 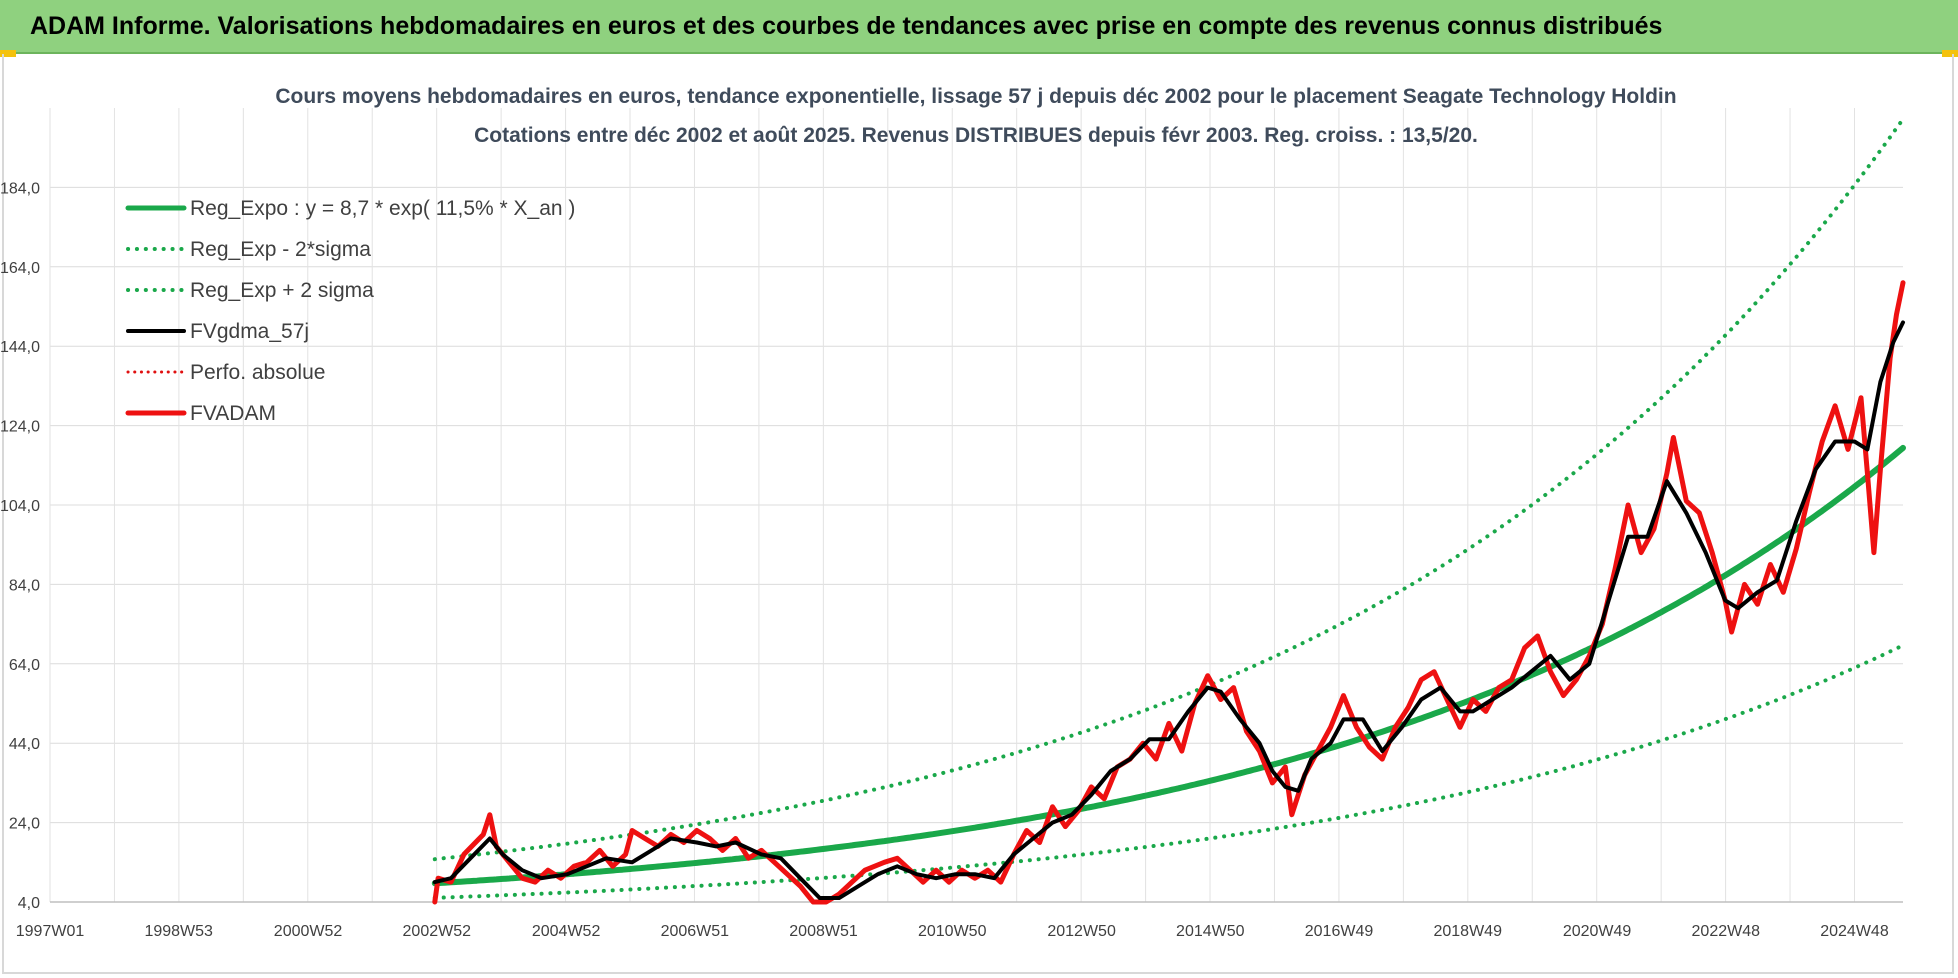 I want to click on legend-label: Perfo. absolue, so click(x=257, y=372).